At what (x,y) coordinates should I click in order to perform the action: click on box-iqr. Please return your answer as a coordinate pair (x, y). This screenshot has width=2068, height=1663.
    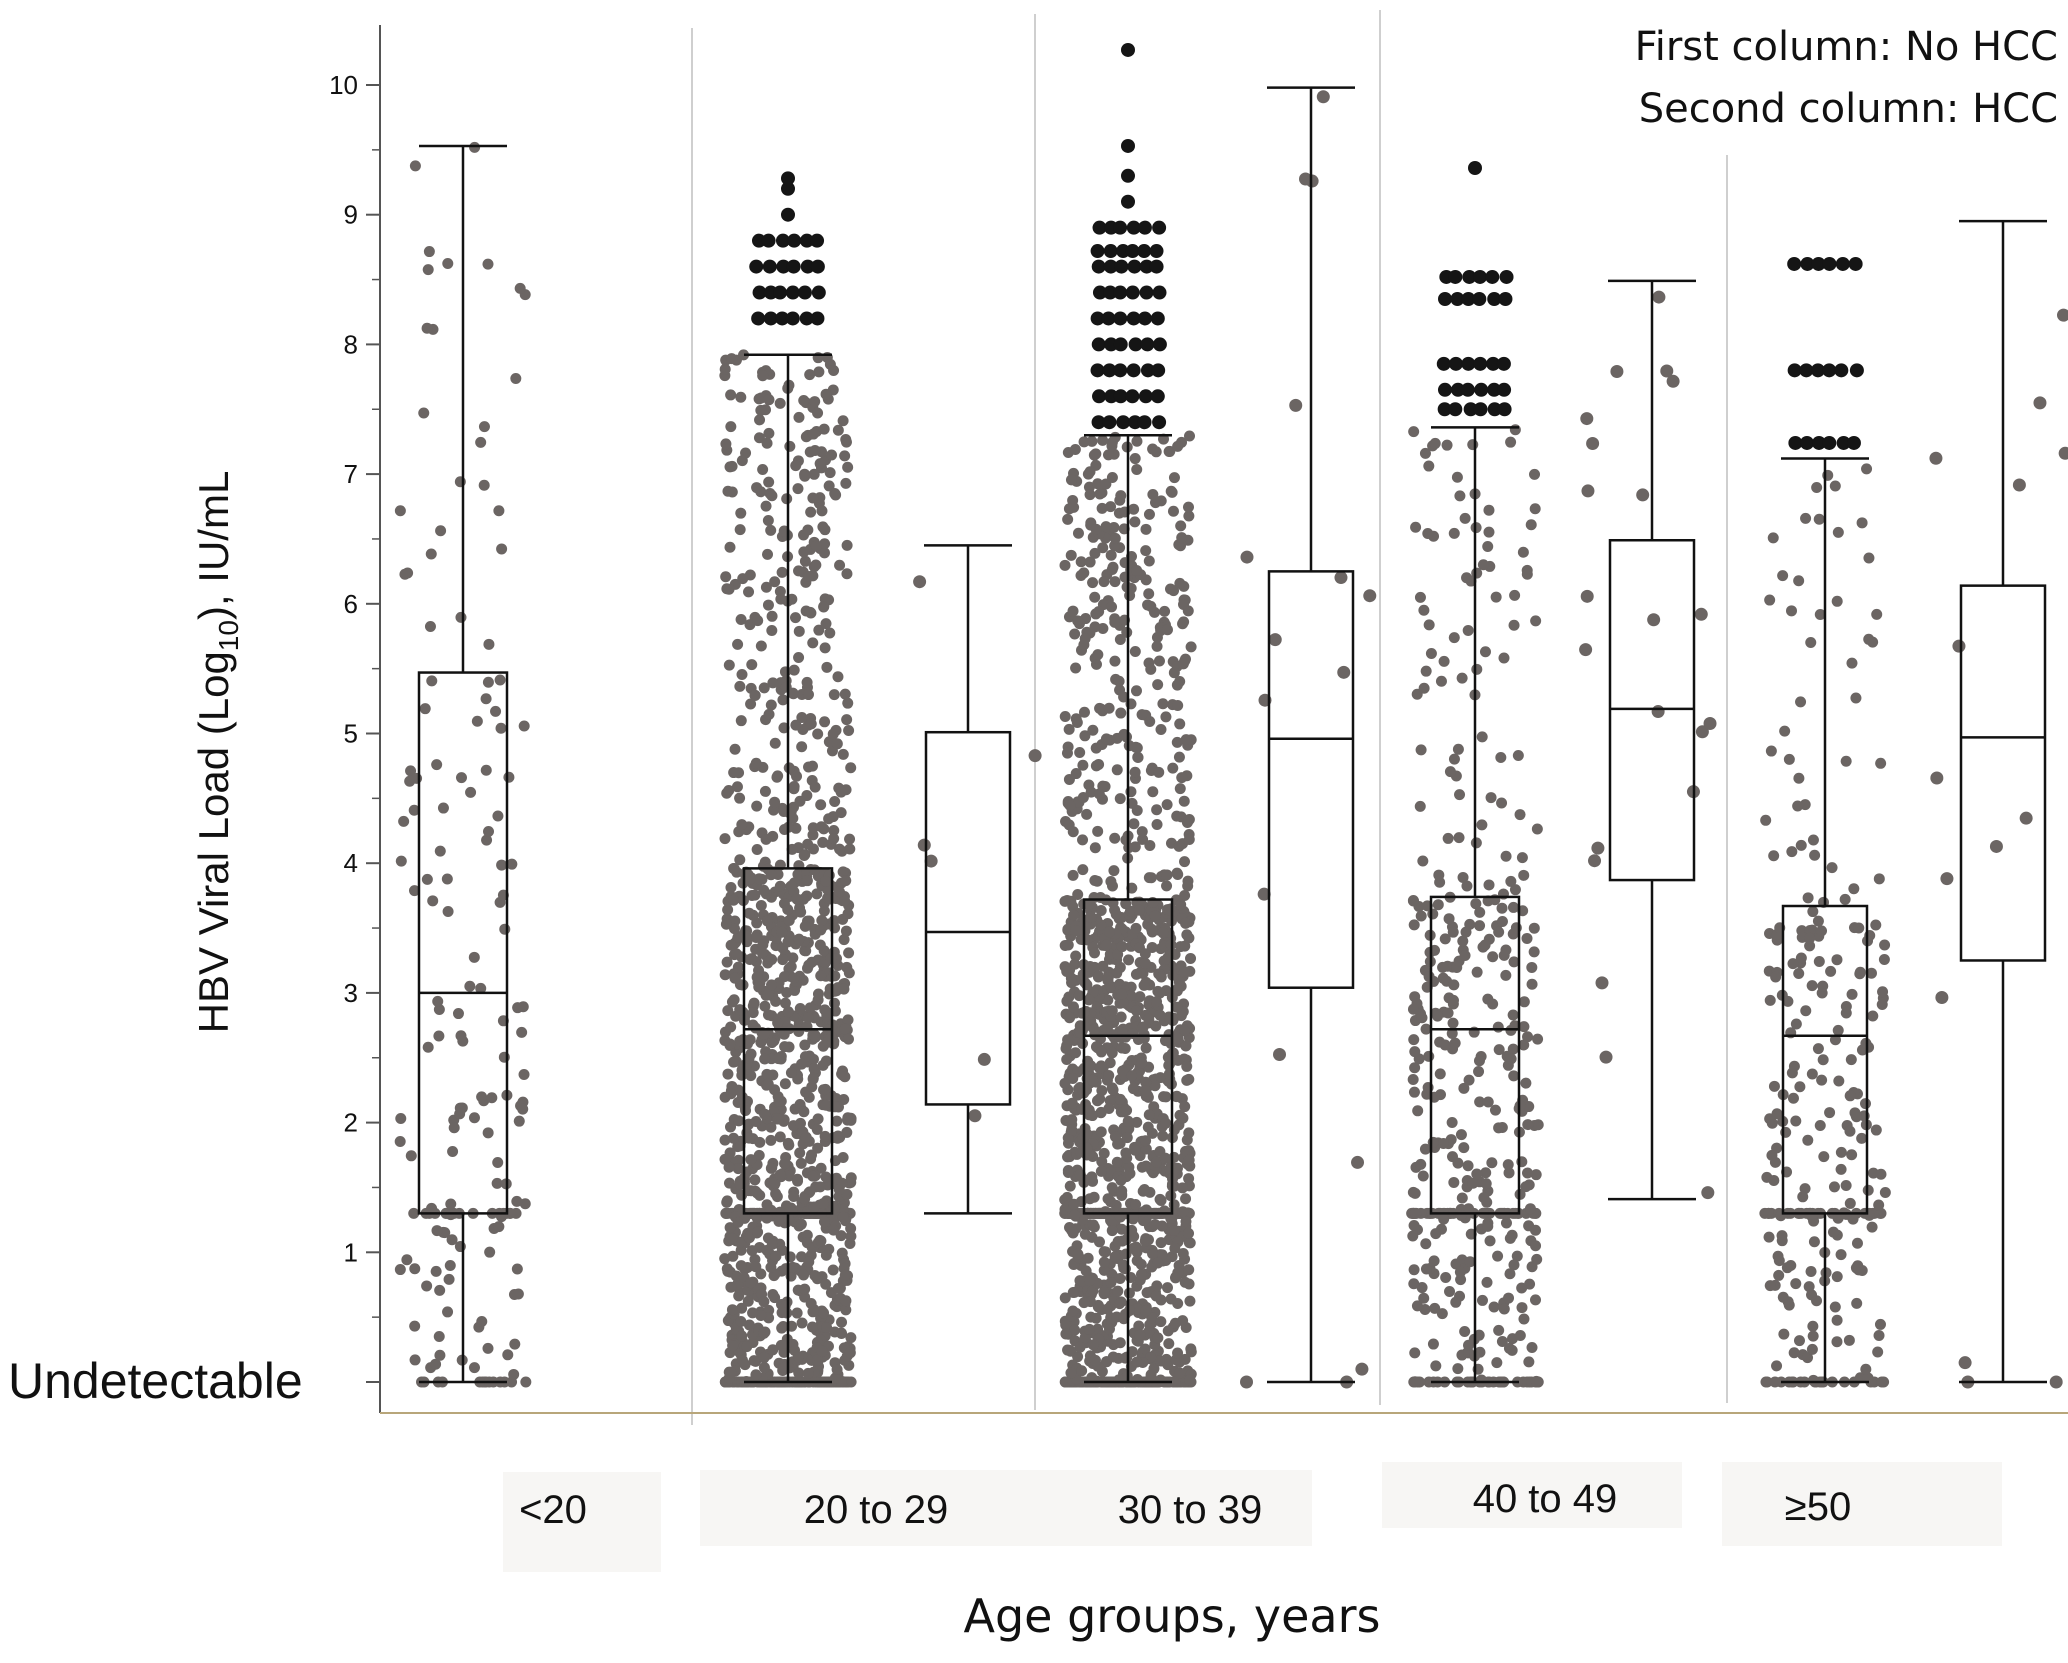
    Looking at the image, I should click on (788, 1041).